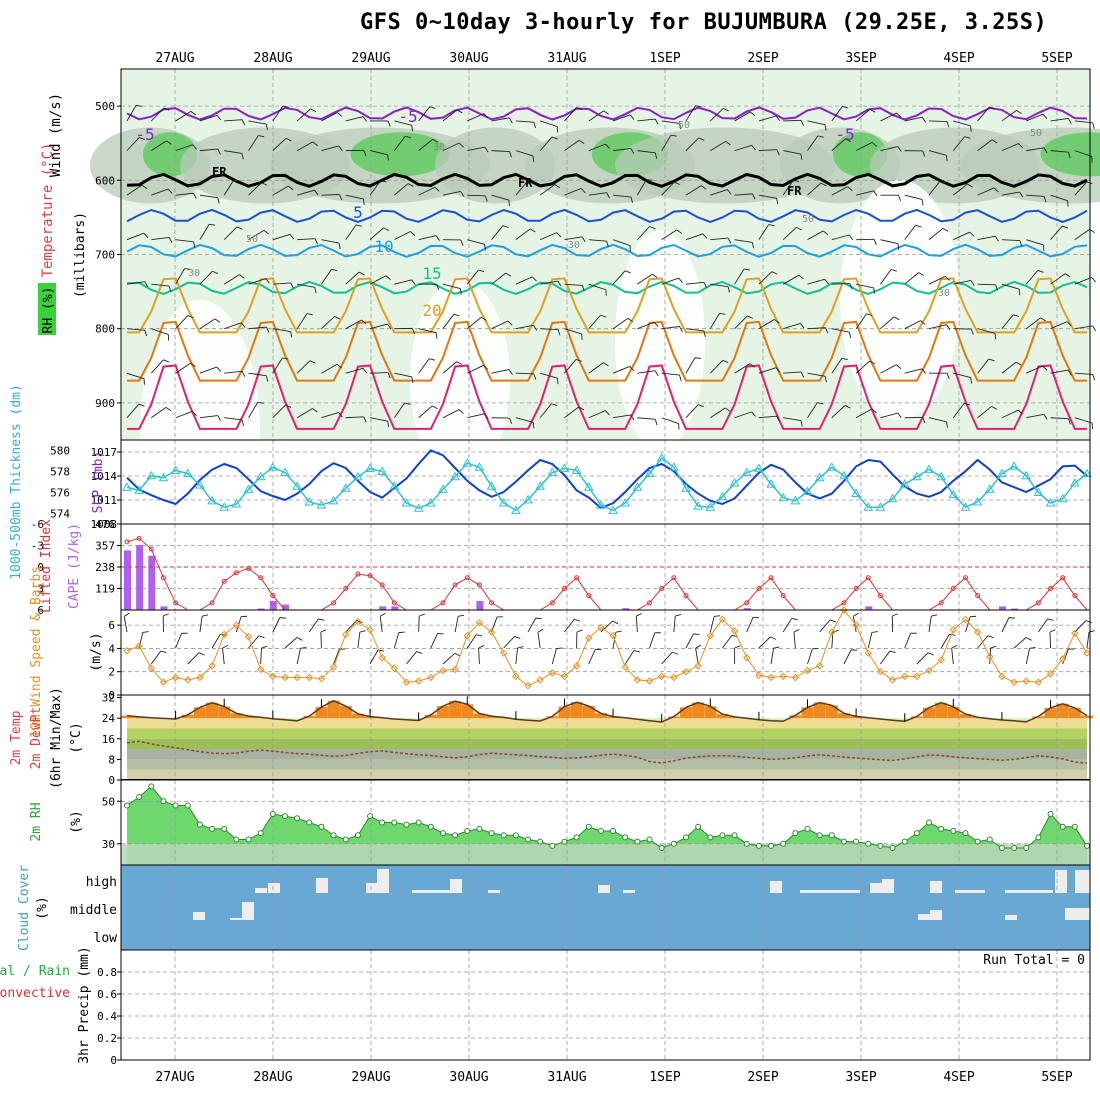  I want to click on y-tick-label: 357, so click(105, 546).